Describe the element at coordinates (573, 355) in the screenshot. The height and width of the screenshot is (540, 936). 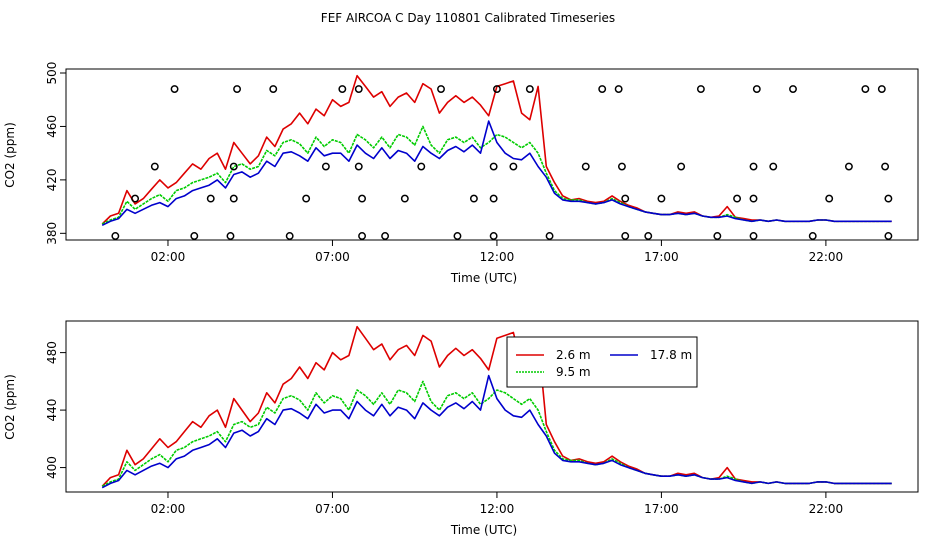
I see `legend-label-2-6m: 2.6 m` at that location.